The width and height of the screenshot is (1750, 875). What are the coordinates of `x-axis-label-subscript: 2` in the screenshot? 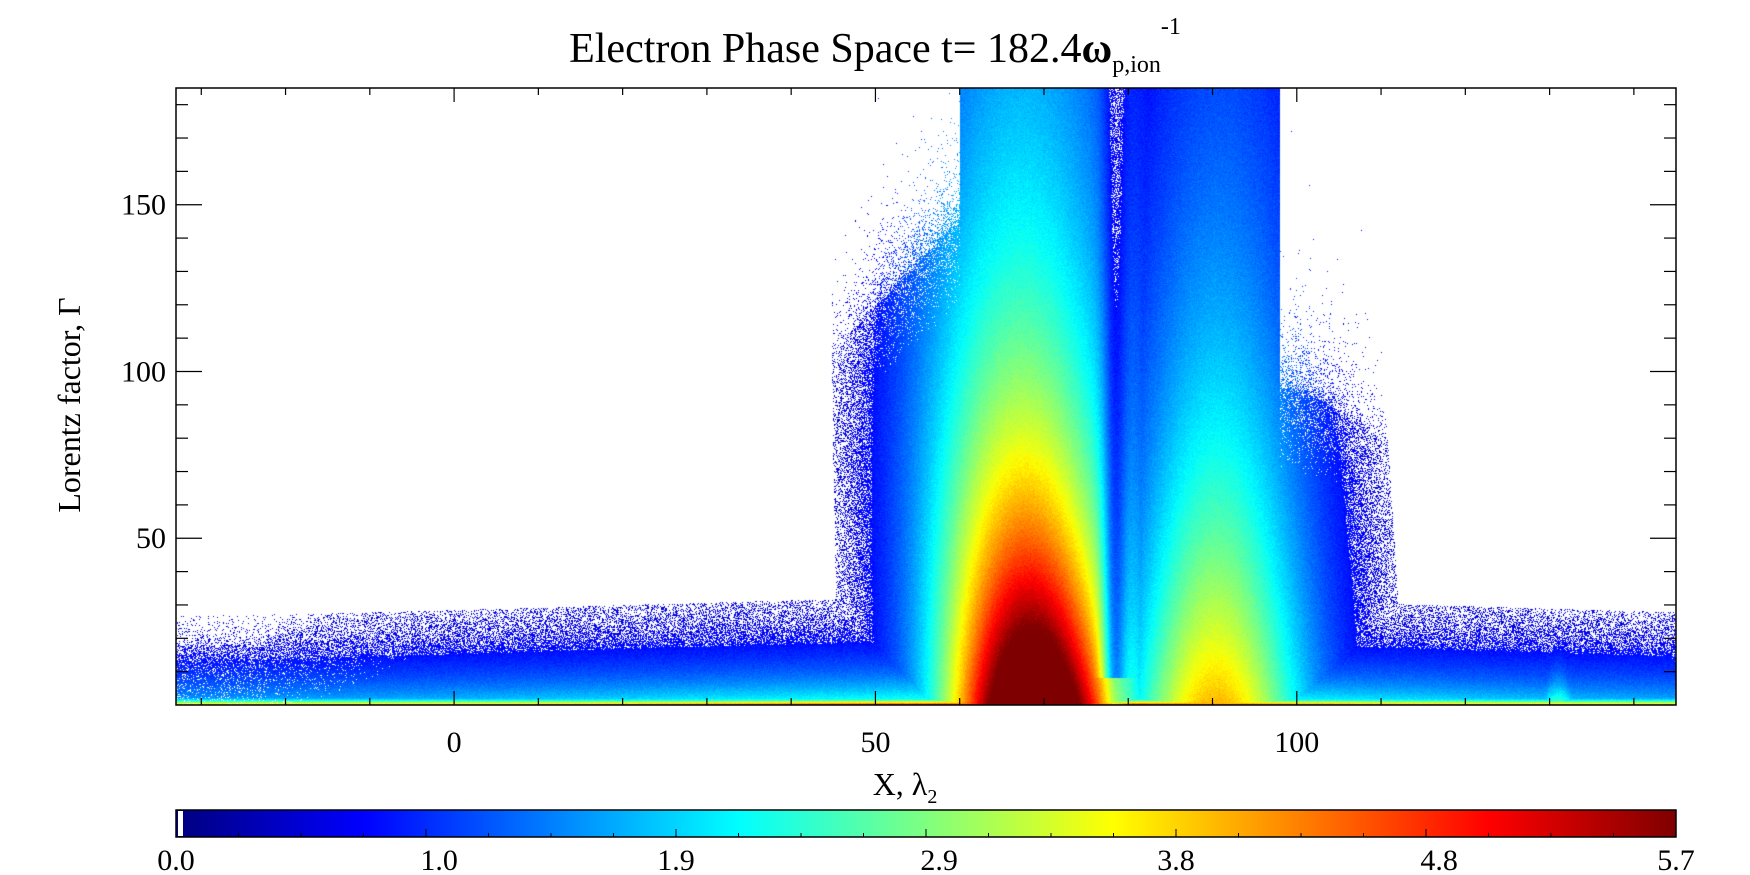 It's located at (932, 797).